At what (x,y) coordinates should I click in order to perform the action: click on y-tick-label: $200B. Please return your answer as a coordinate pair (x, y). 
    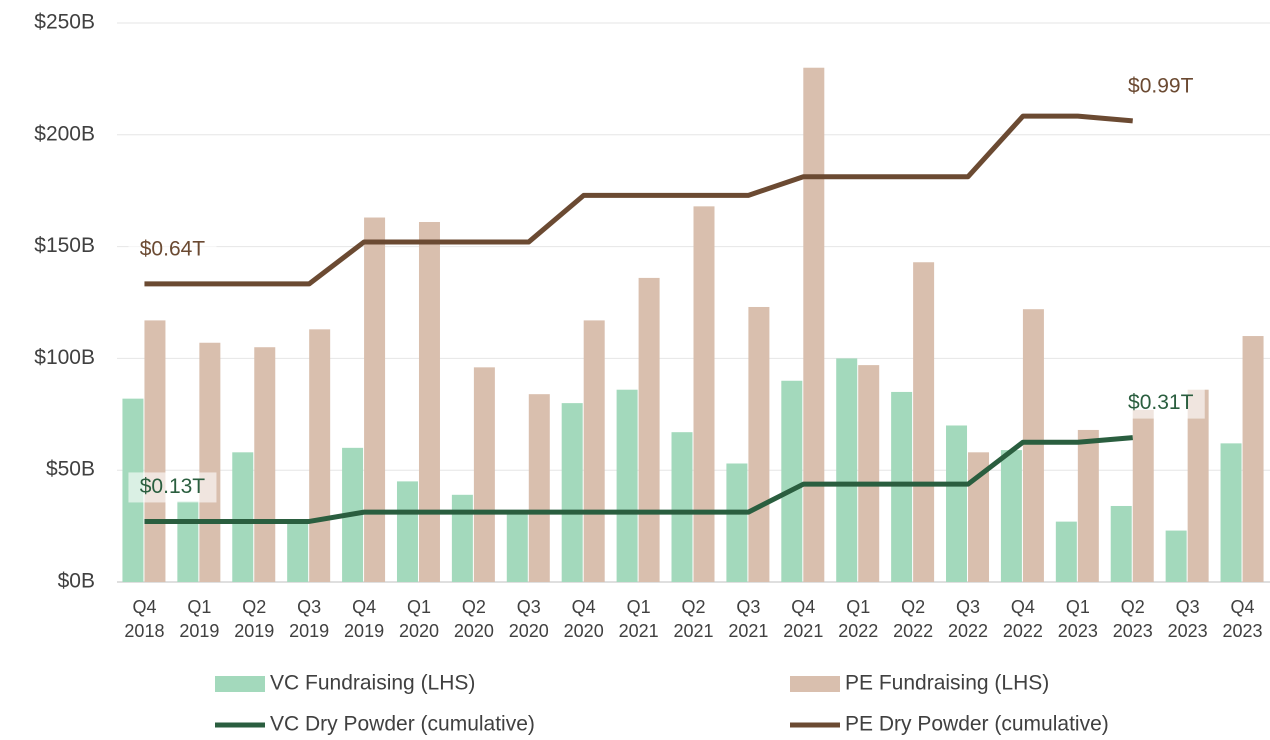
    Looking at the image, I should click on (64, 133).